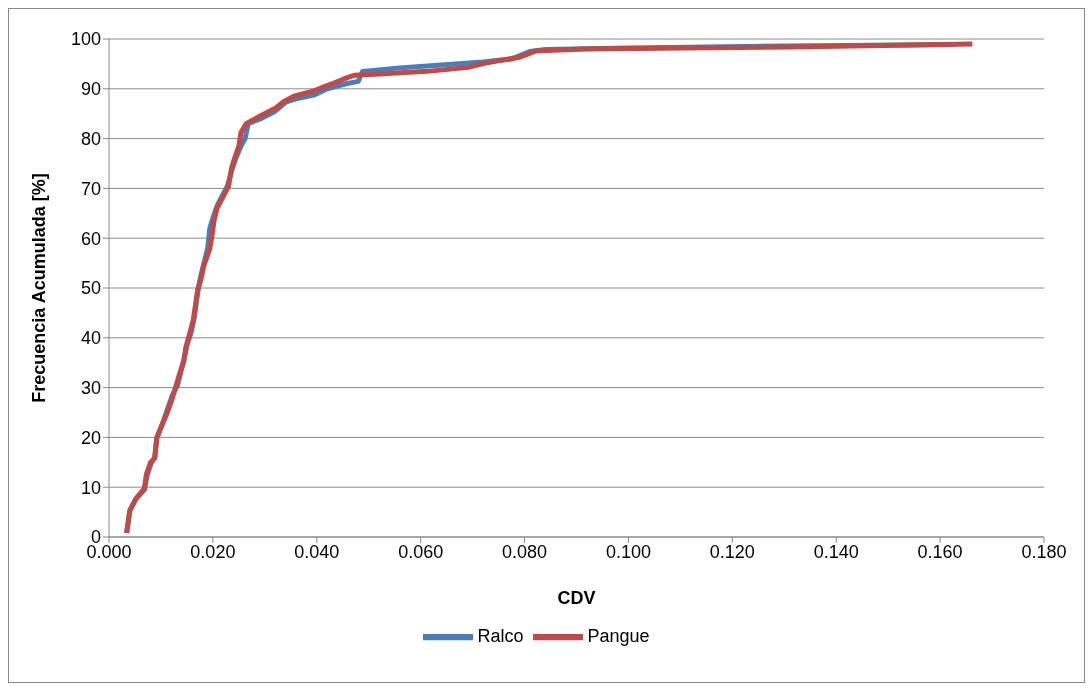 This screenshot has width=1091, height=689. What do you see at coordinates (90, 288) in the screenshot?
I see `y-tick-label: 50` at bounding box center [90, 288].